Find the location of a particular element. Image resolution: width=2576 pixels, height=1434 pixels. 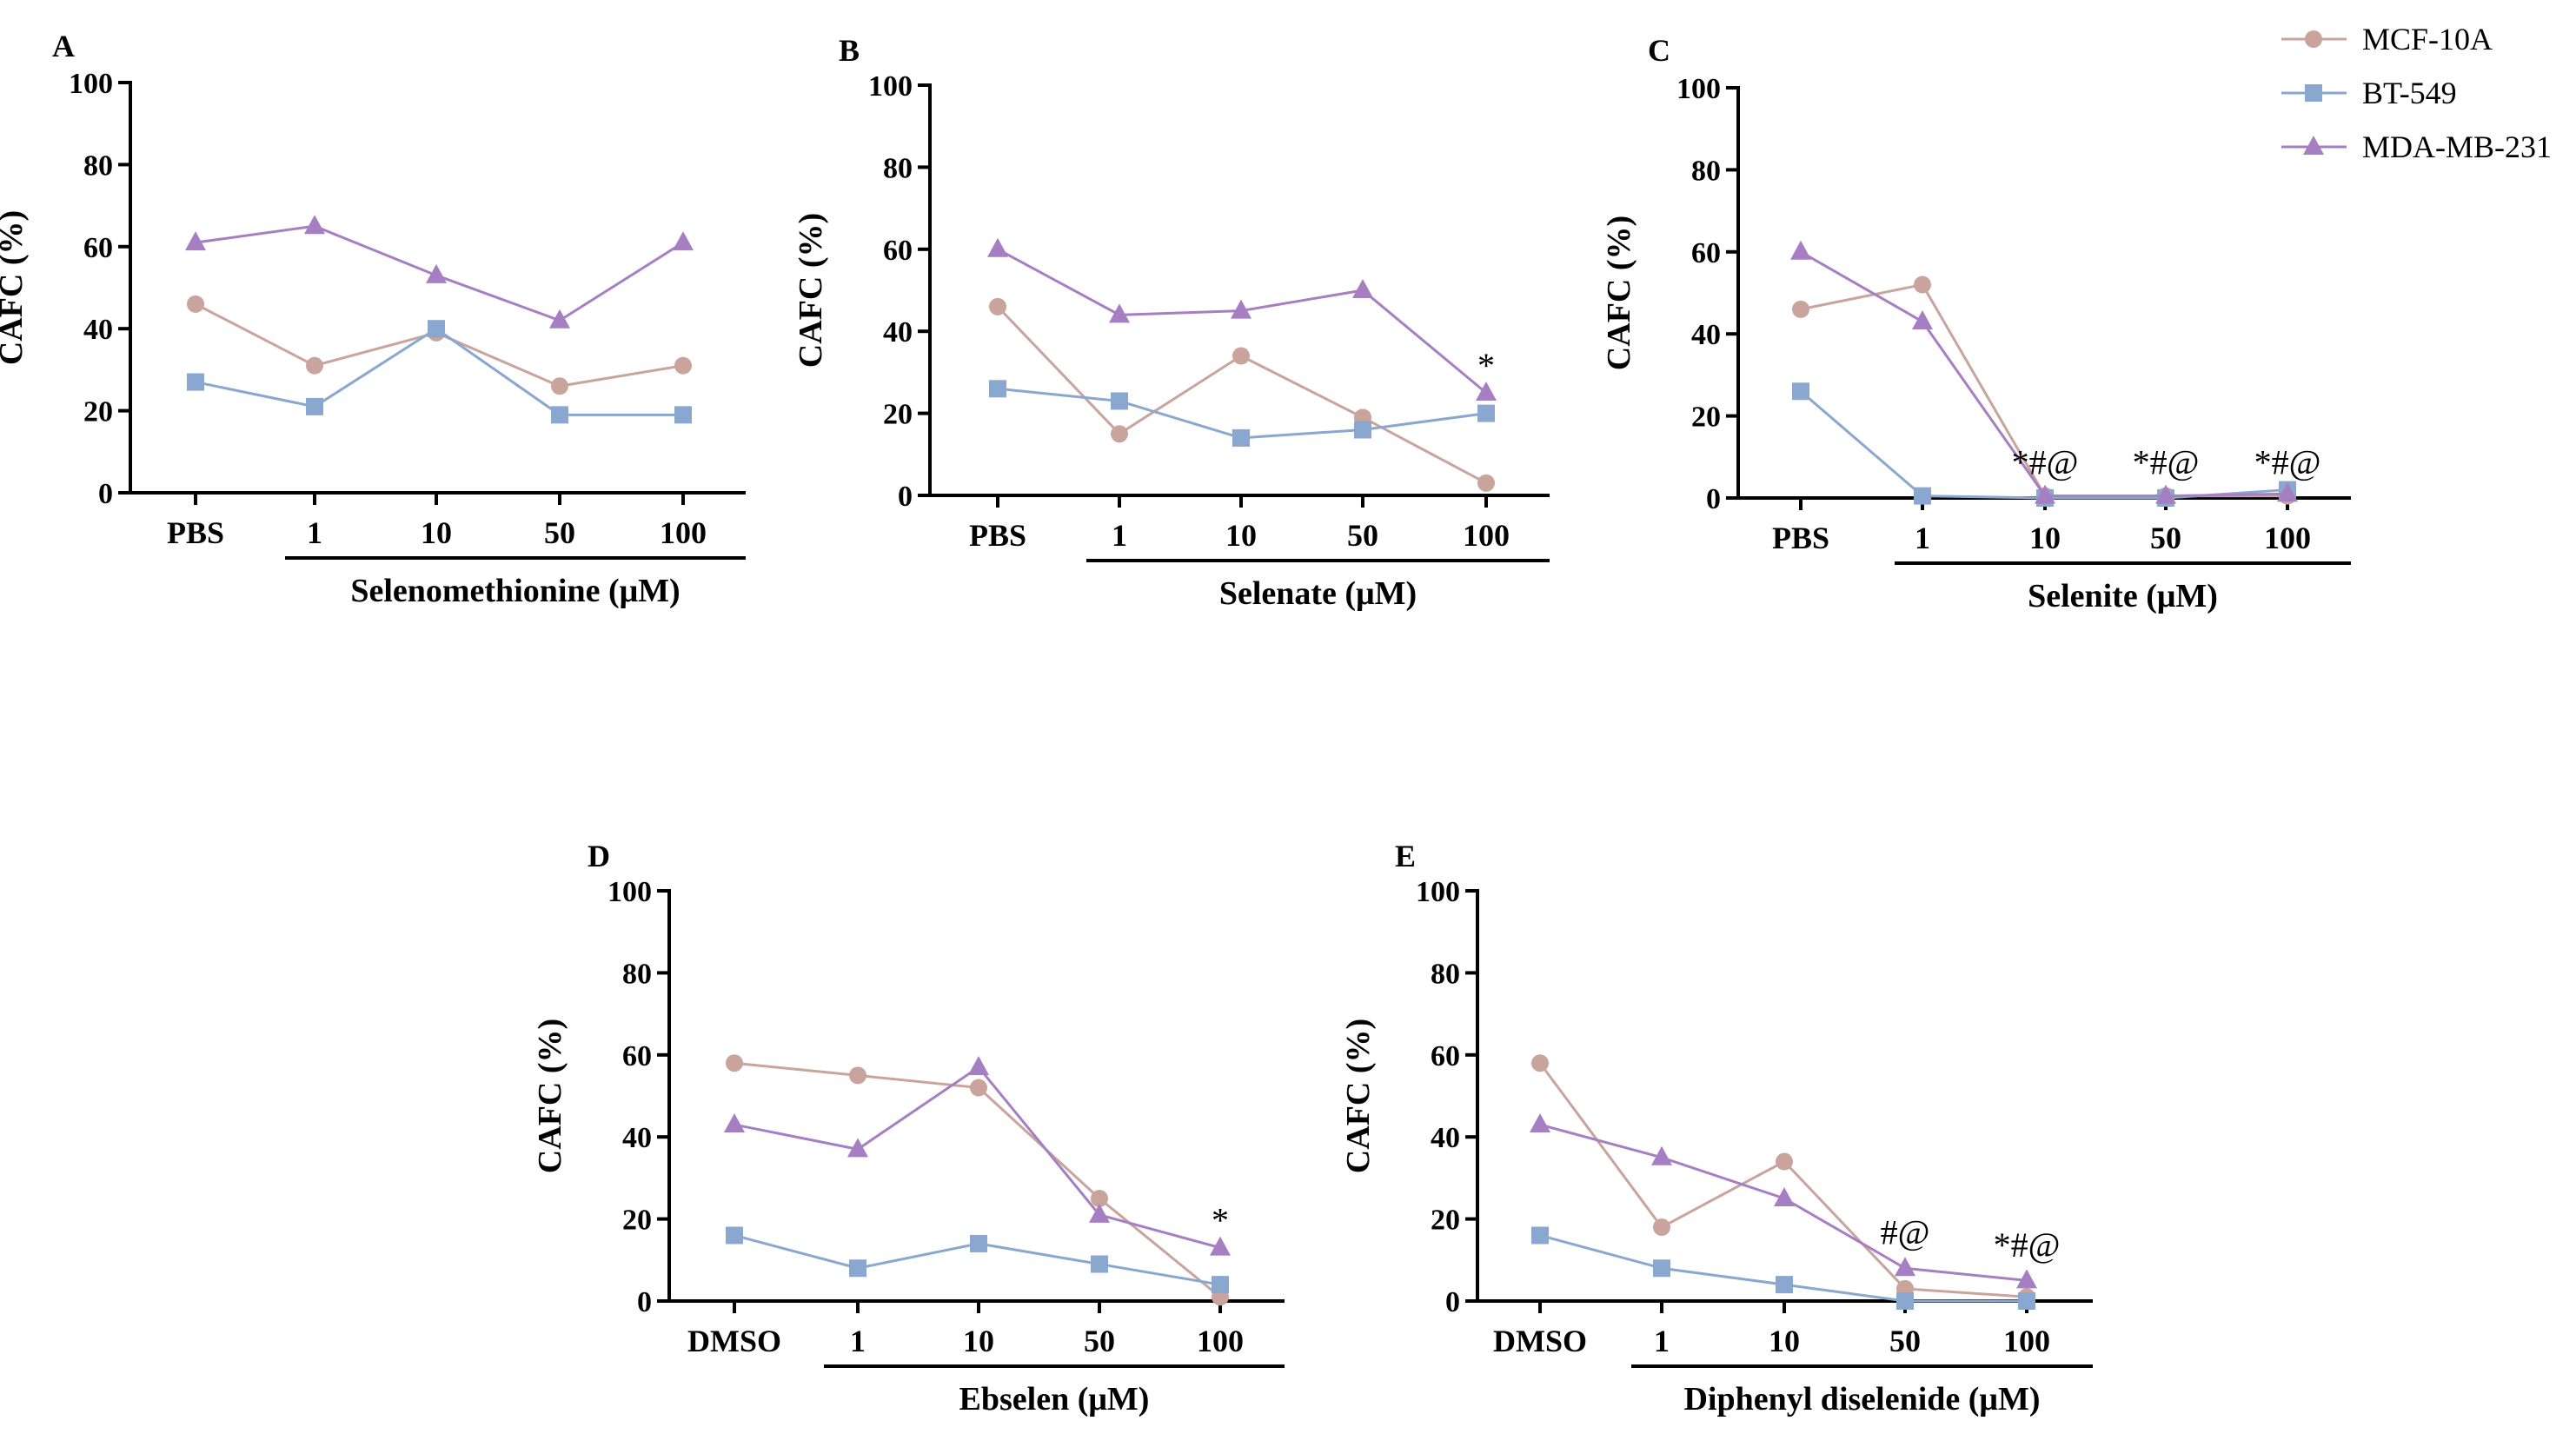

legend-label: MDA-MB-231 is located at coordinates (2457, 146).